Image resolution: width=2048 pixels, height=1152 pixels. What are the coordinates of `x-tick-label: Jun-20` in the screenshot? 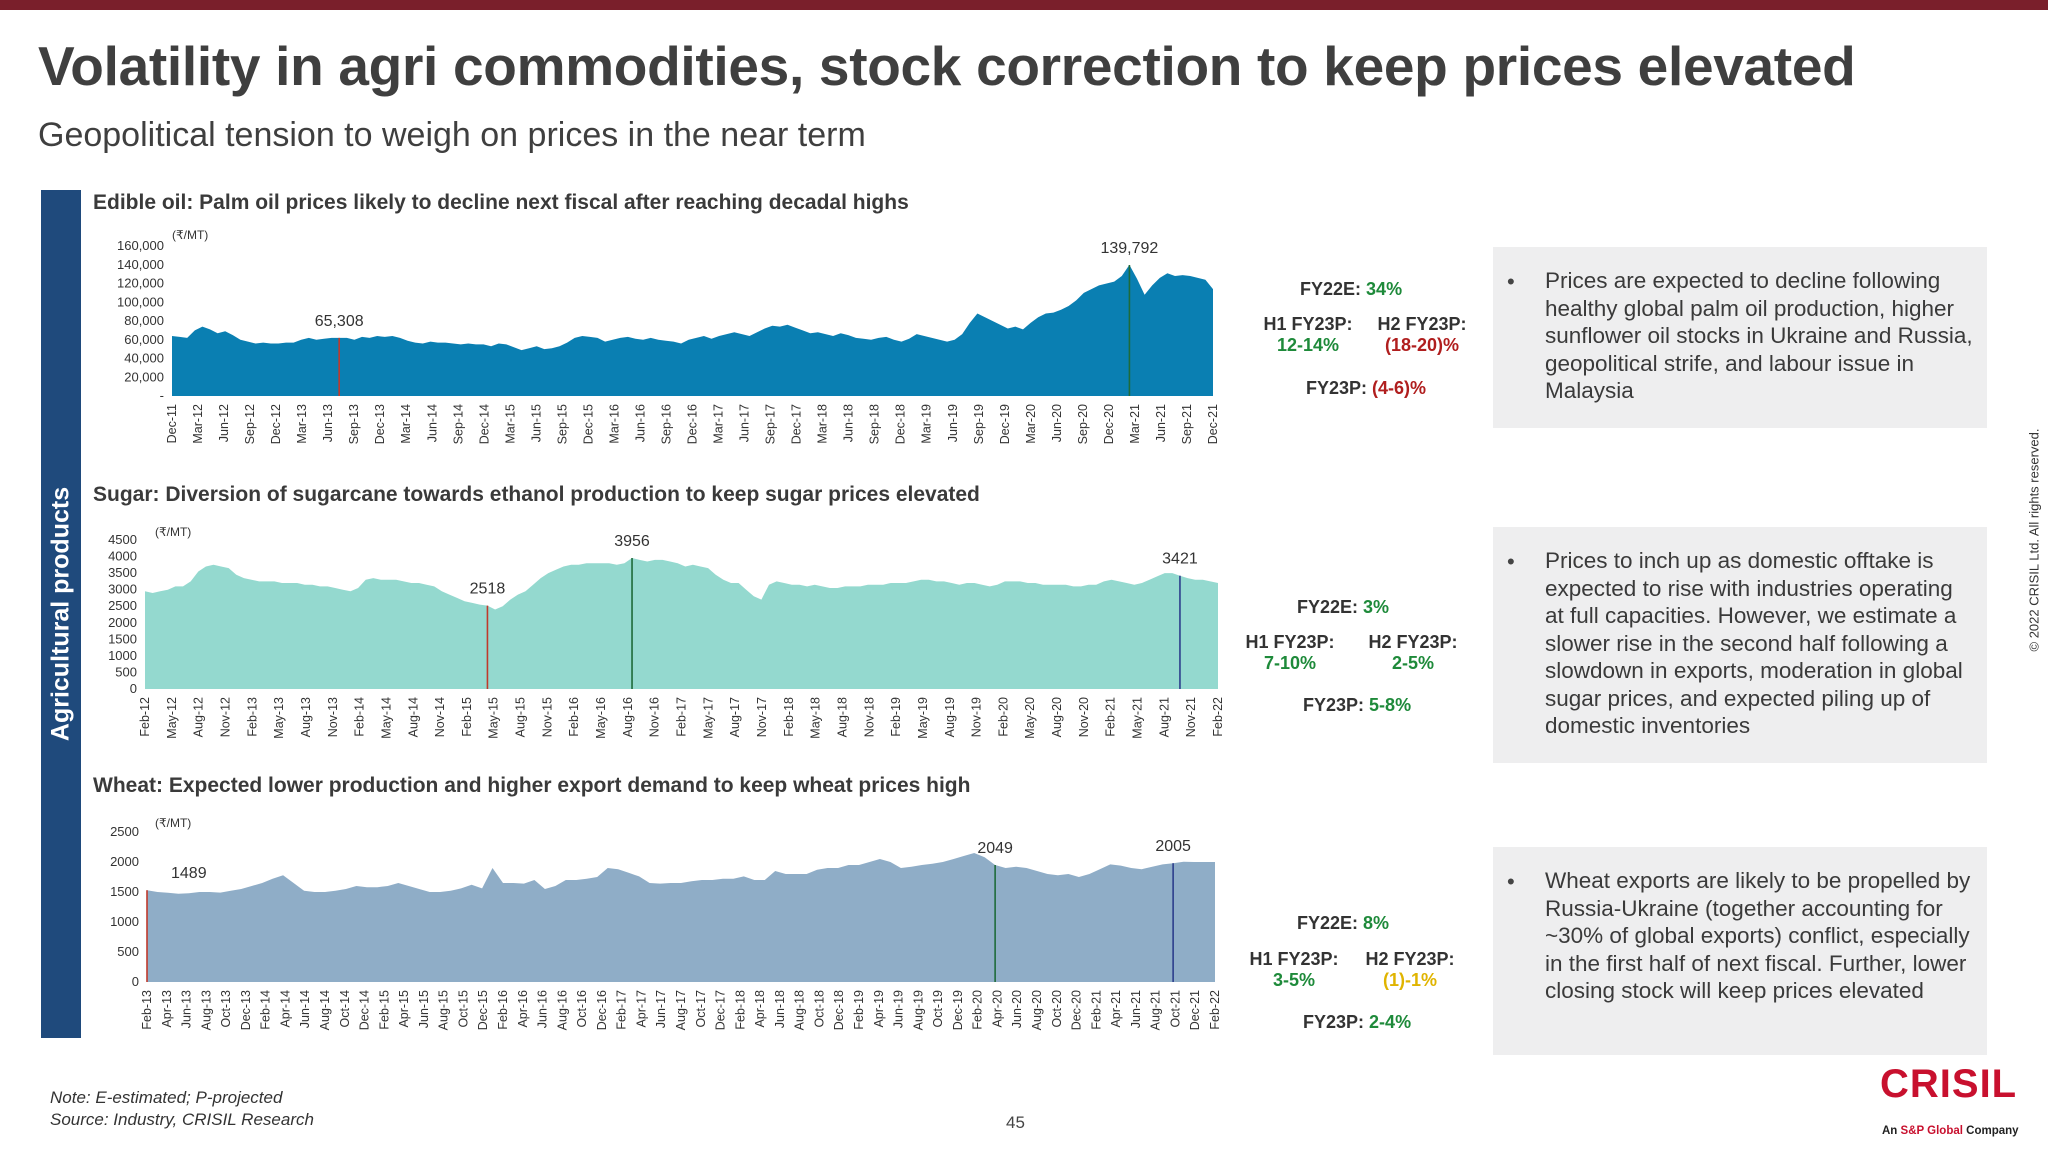 It's located at (1017, 1009).